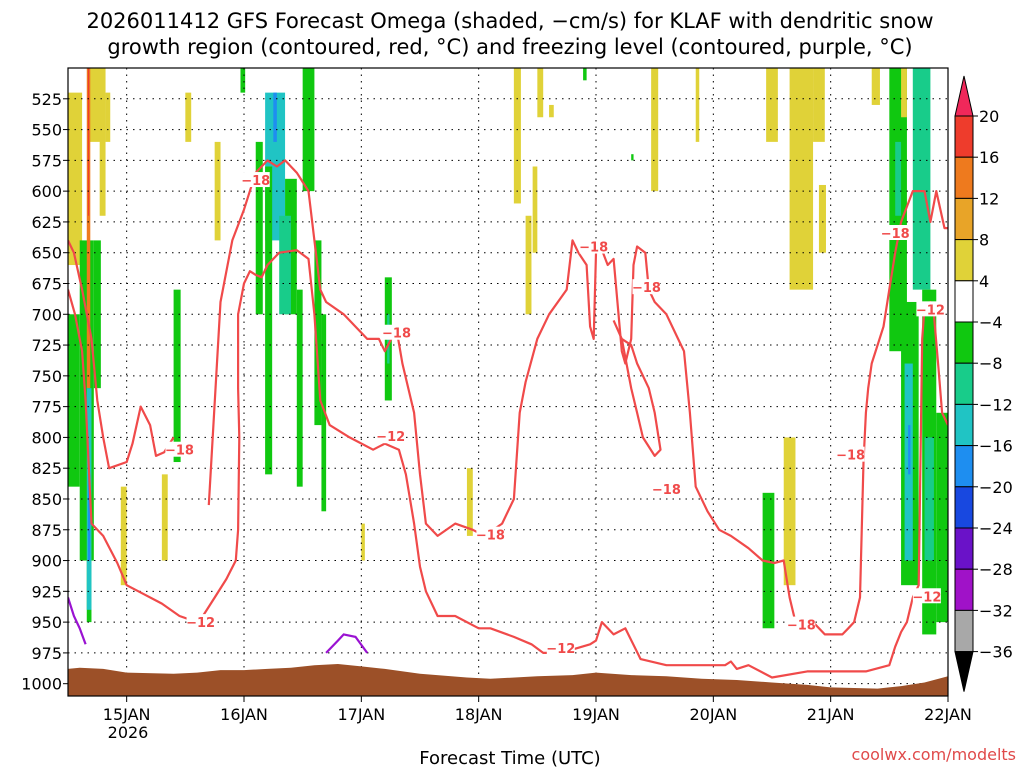 Image resolution: width=1024 pixels, height=768 pixels. Describe the element at coordinates (390, 437) in the screenshot. I see `contour-label-4: −12` at that location.